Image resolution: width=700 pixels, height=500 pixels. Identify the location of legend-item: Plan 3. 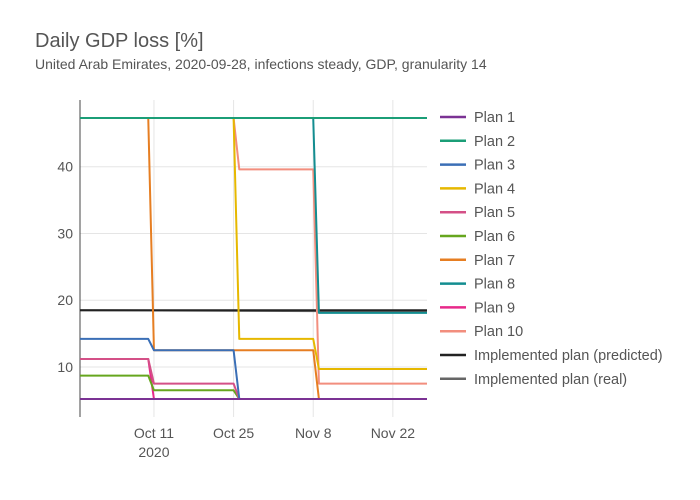
(477, 166).